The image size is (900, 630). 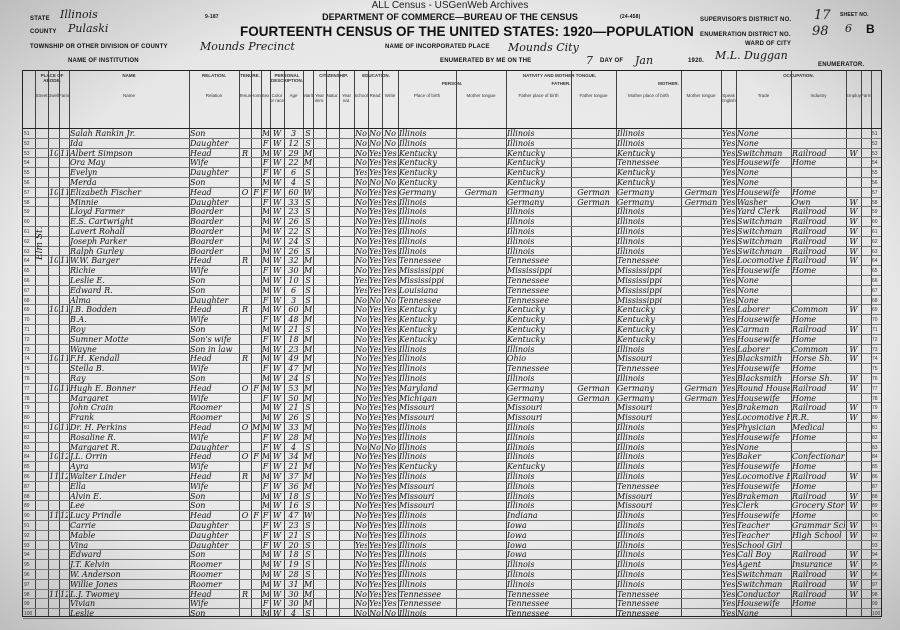 What do you see at coordinates (728, 516) in the screenshot?
I see `row-90-cell: Yes` at bounding box center [728, 516].